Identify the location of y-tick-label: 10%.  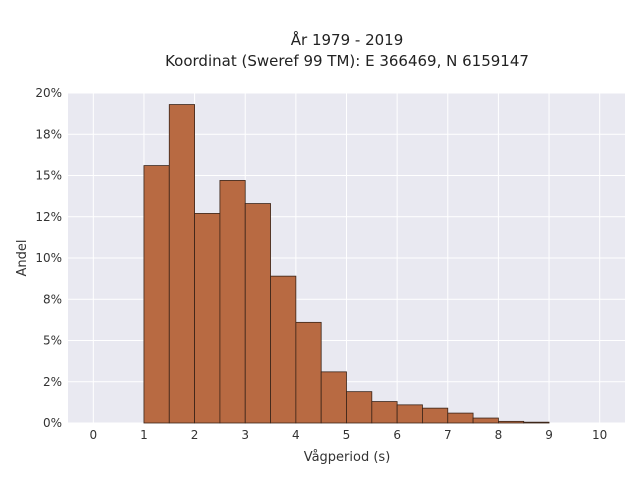
(48, 258).